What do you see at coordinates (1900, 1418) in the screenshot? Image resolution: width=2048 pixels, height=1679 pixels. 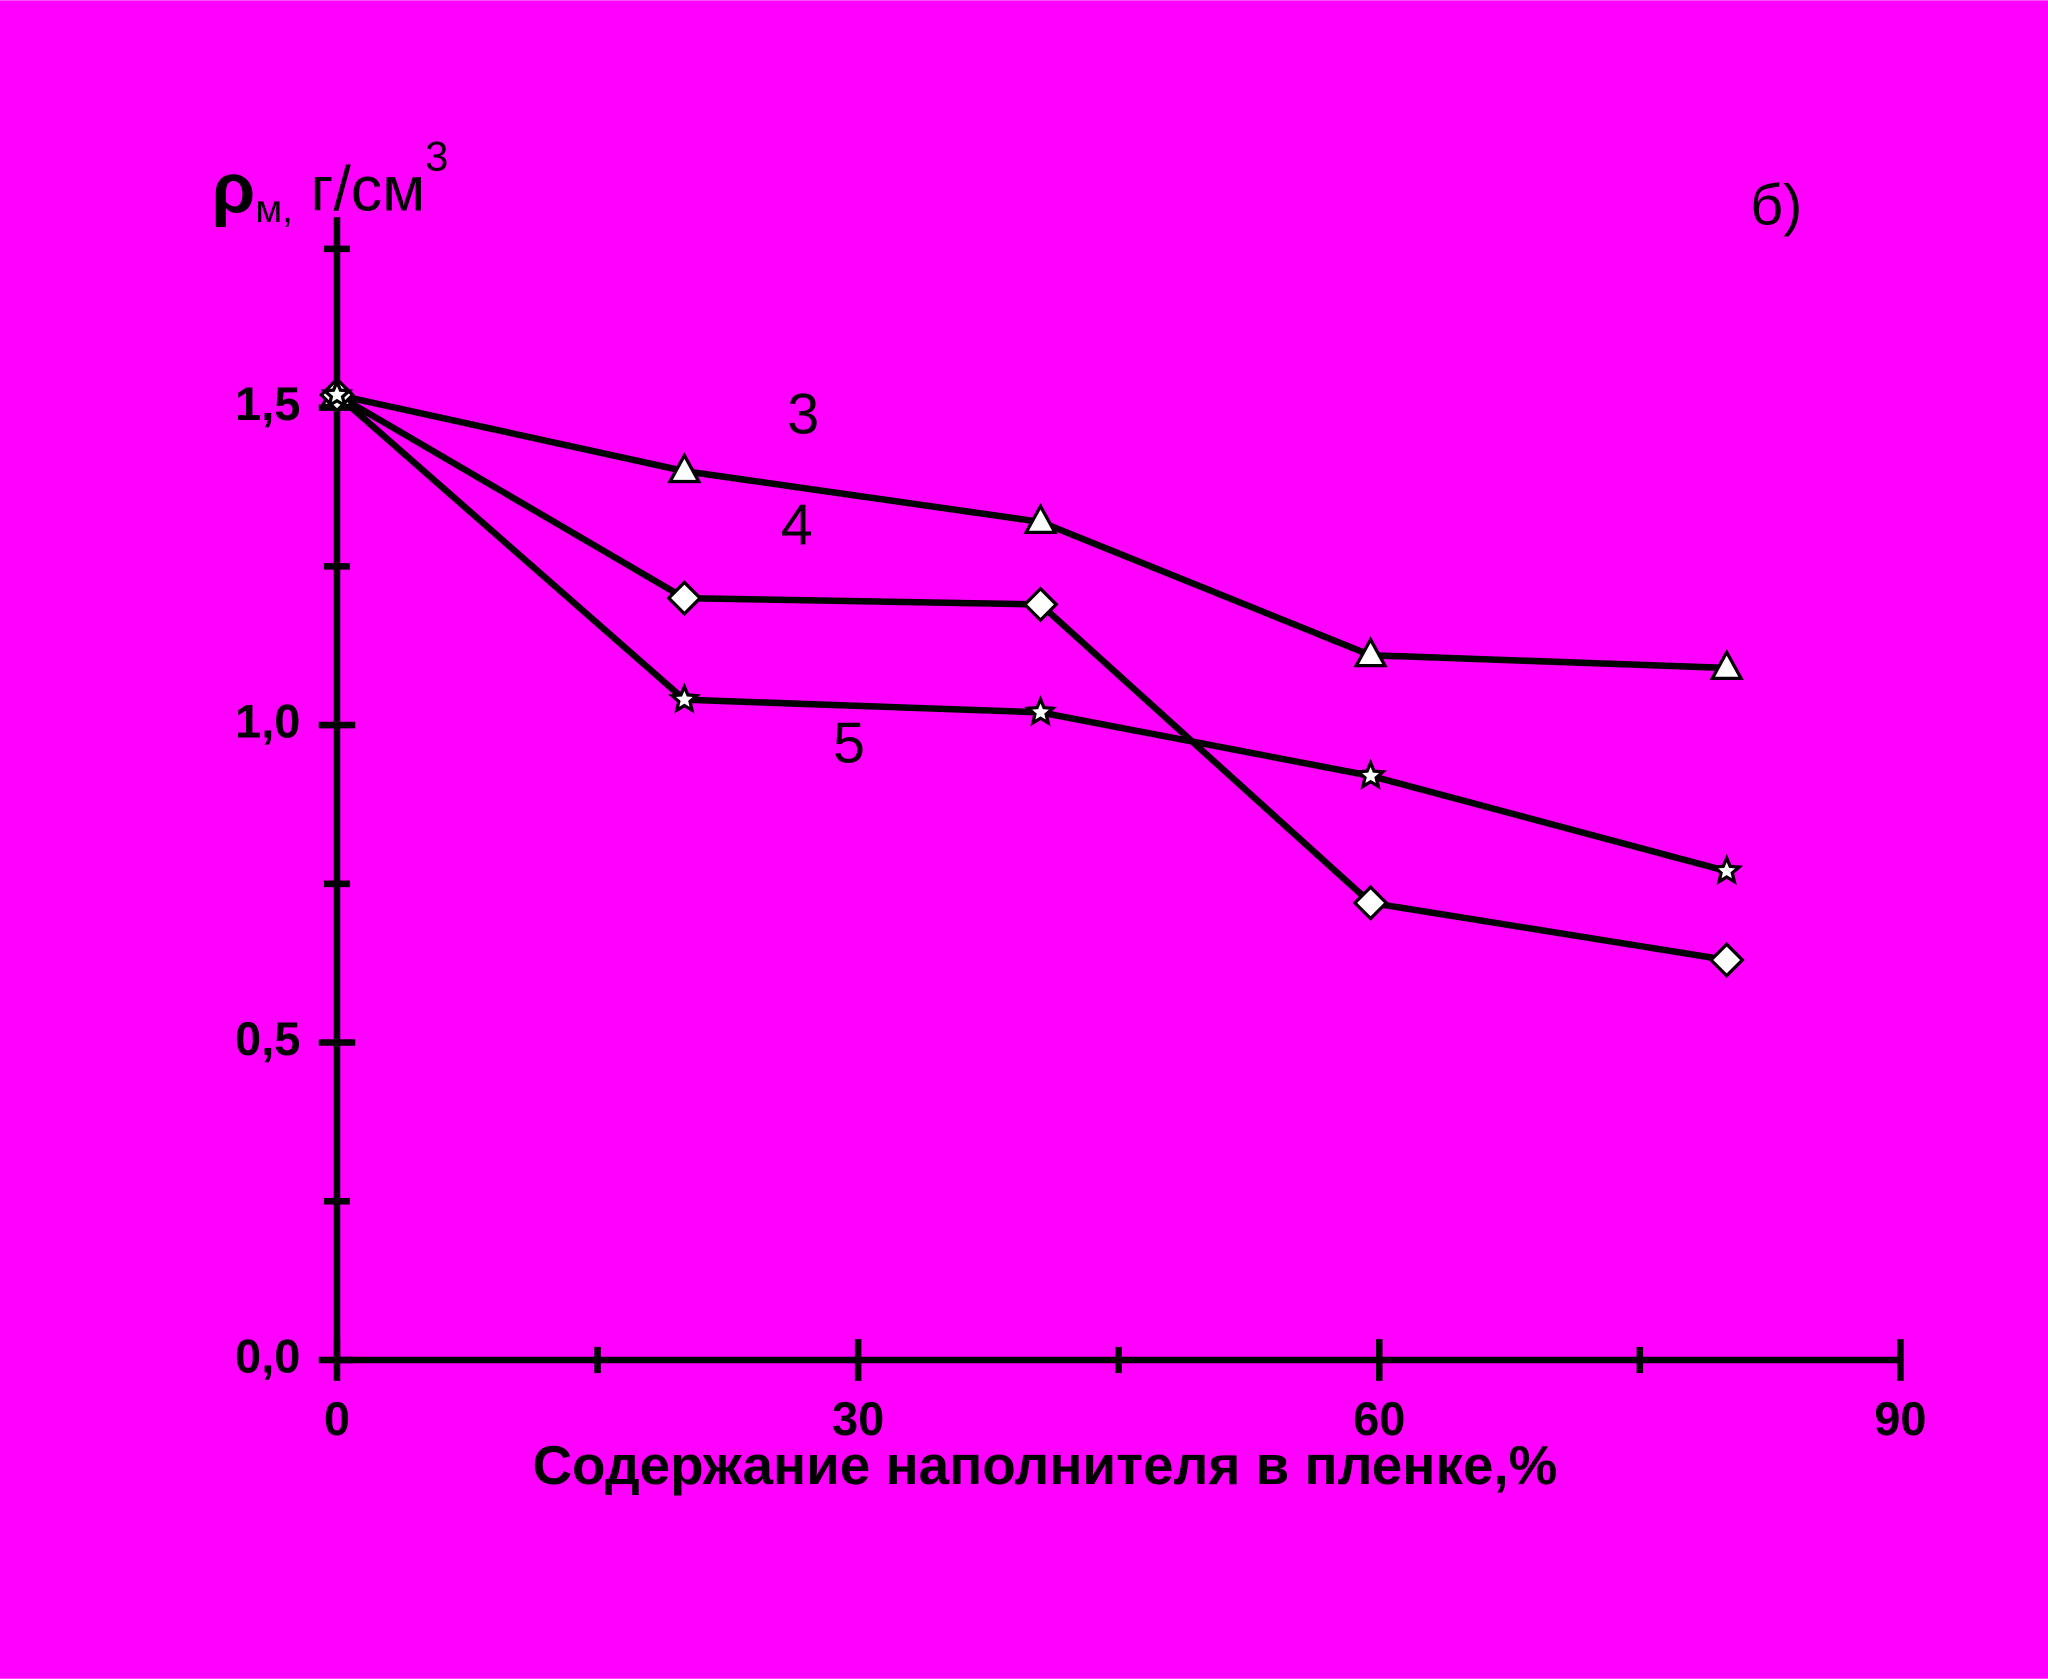 I see `x-tick-label: 90` at bounding box center [1900, 1418].